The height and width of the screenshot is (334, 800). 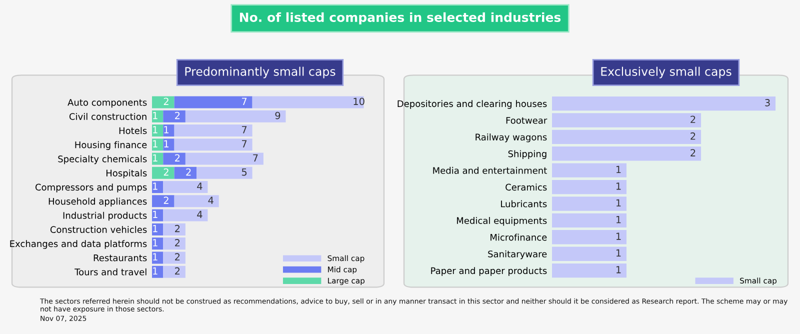 I want to click on chart-title: Predominantly small caps, so click(x=260, y=72).